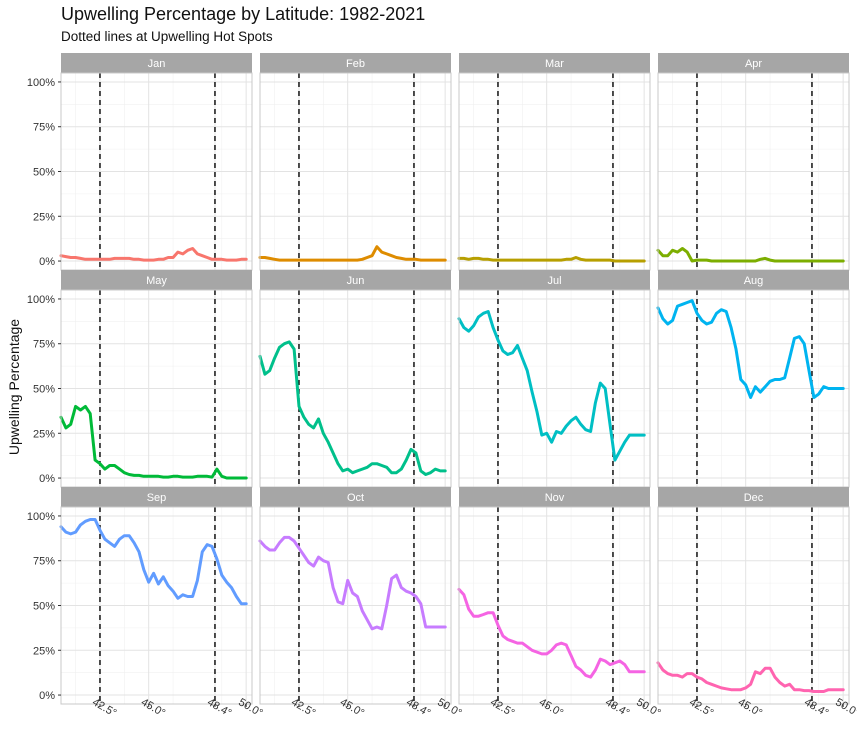 The height and width of the screenshot is (734, 857). Describe the element at coordinates (753, 605) in the screenshot. I see `panel-border-dec` at that location.